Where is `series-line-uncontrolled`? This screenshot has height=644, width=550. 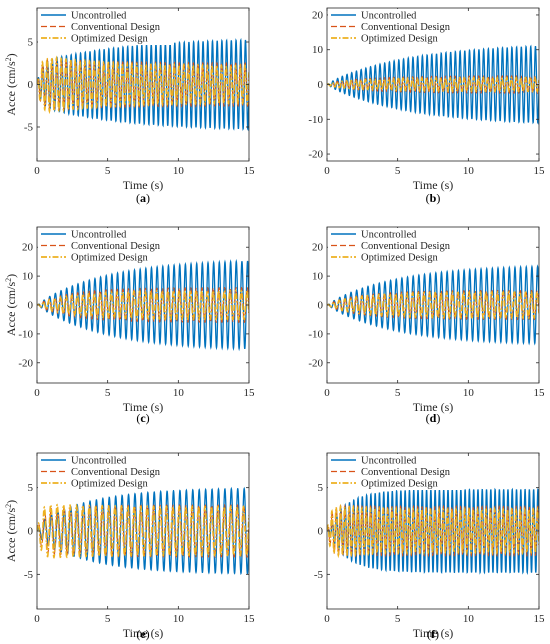
series-line-uncontrolled is located at coordinates (143, 305).